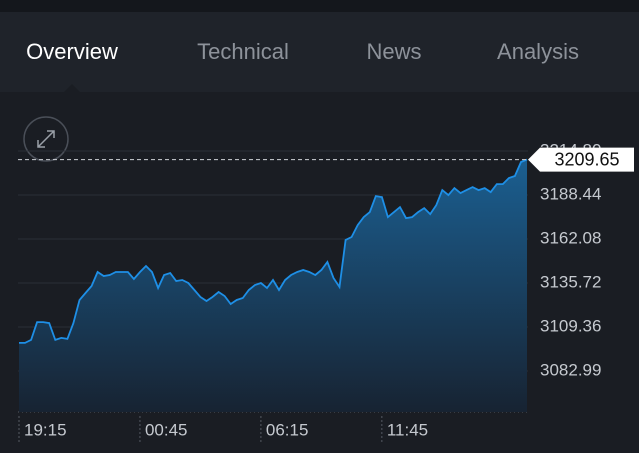 Image resolution: width=639 pixels, height=453 pixels. Describe the element at coordinates (570, 237) in the screenshot. I see `y-tick-label: 3162.08` at that location.